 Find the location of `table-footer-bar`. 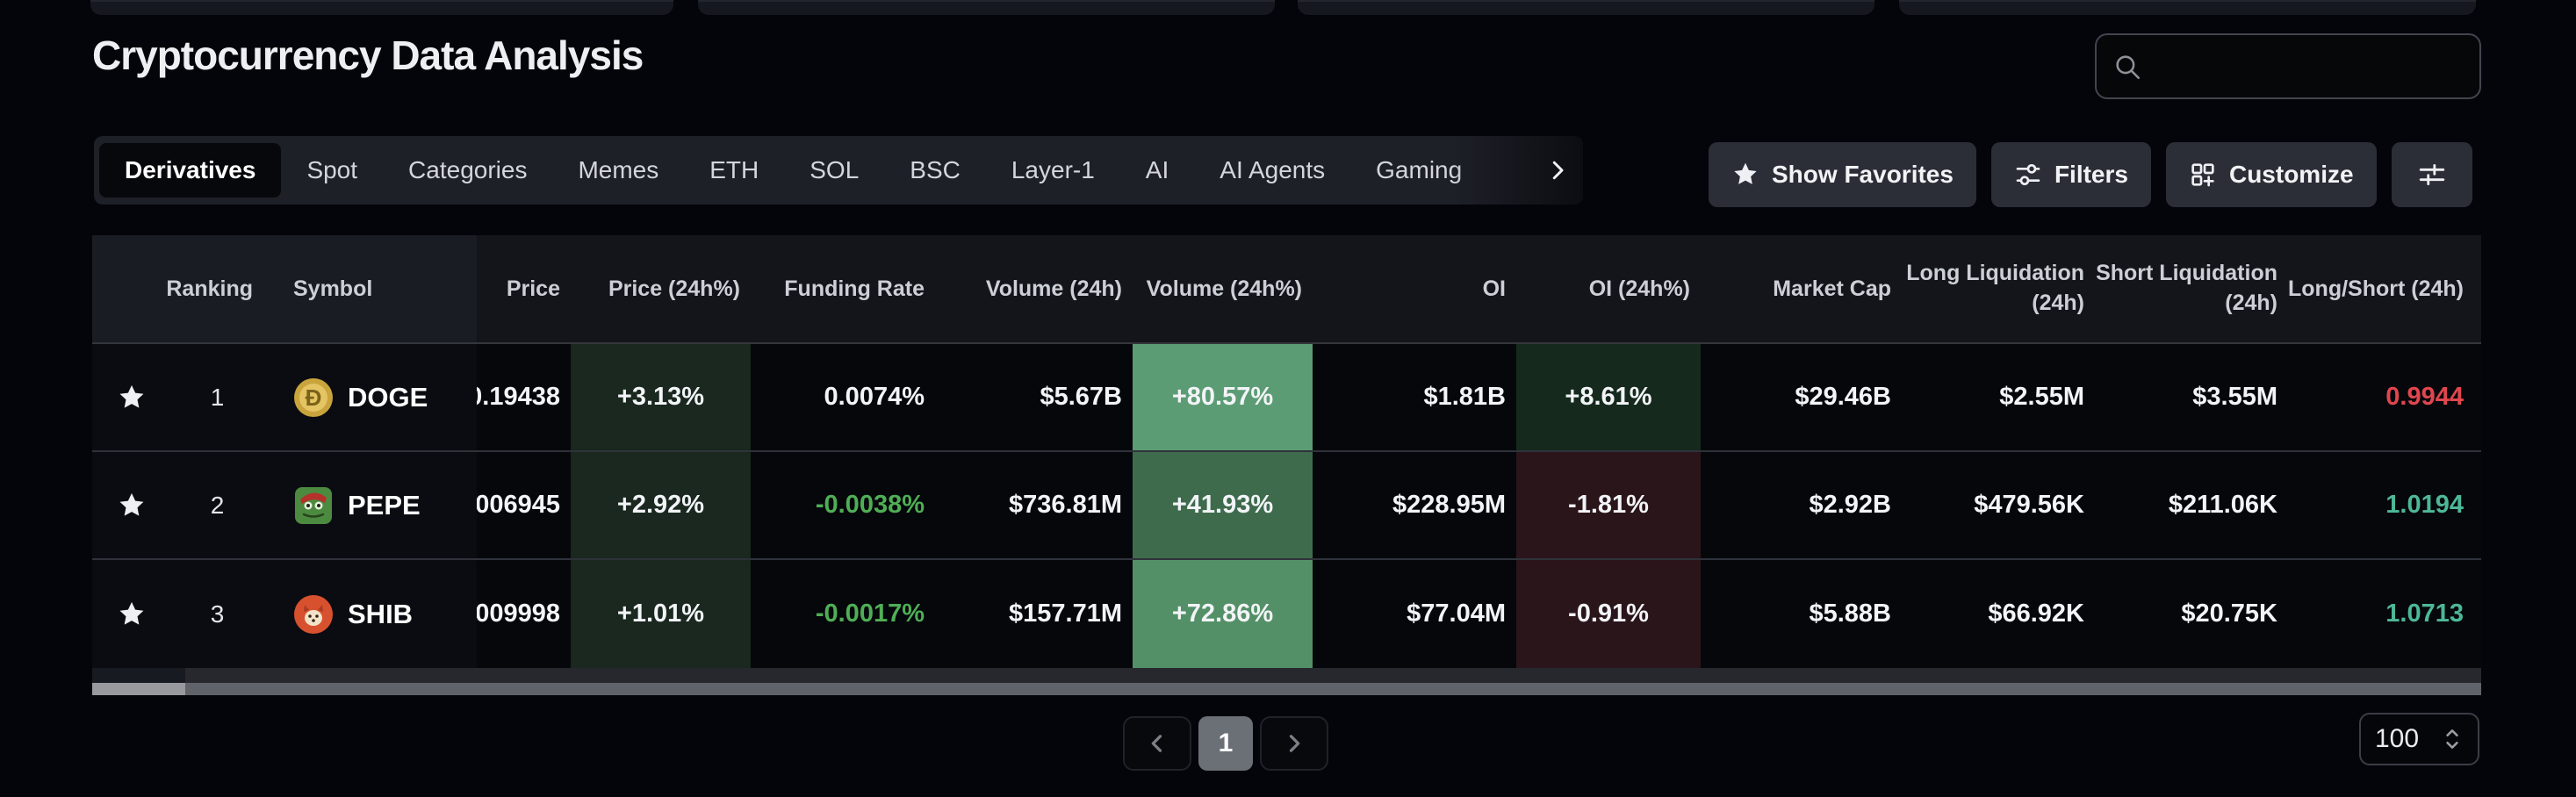

table-footer-bar is located at coordinates (1286, 676).